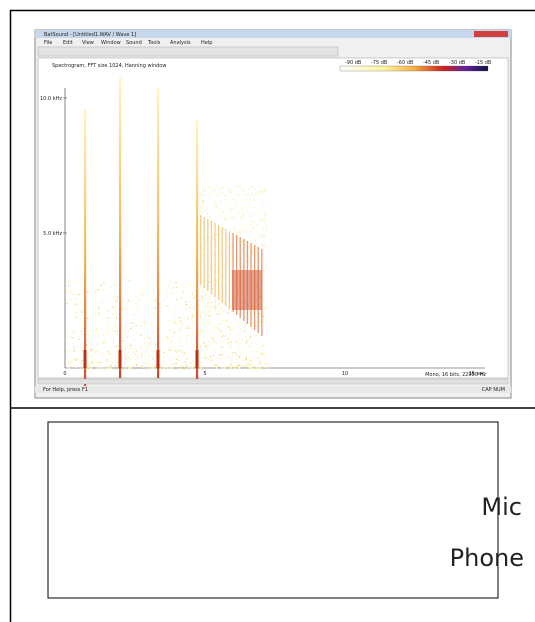  Describe the element at coordinates (68, 43) in the screenshot. I see `menu-item: Edit` at that location.